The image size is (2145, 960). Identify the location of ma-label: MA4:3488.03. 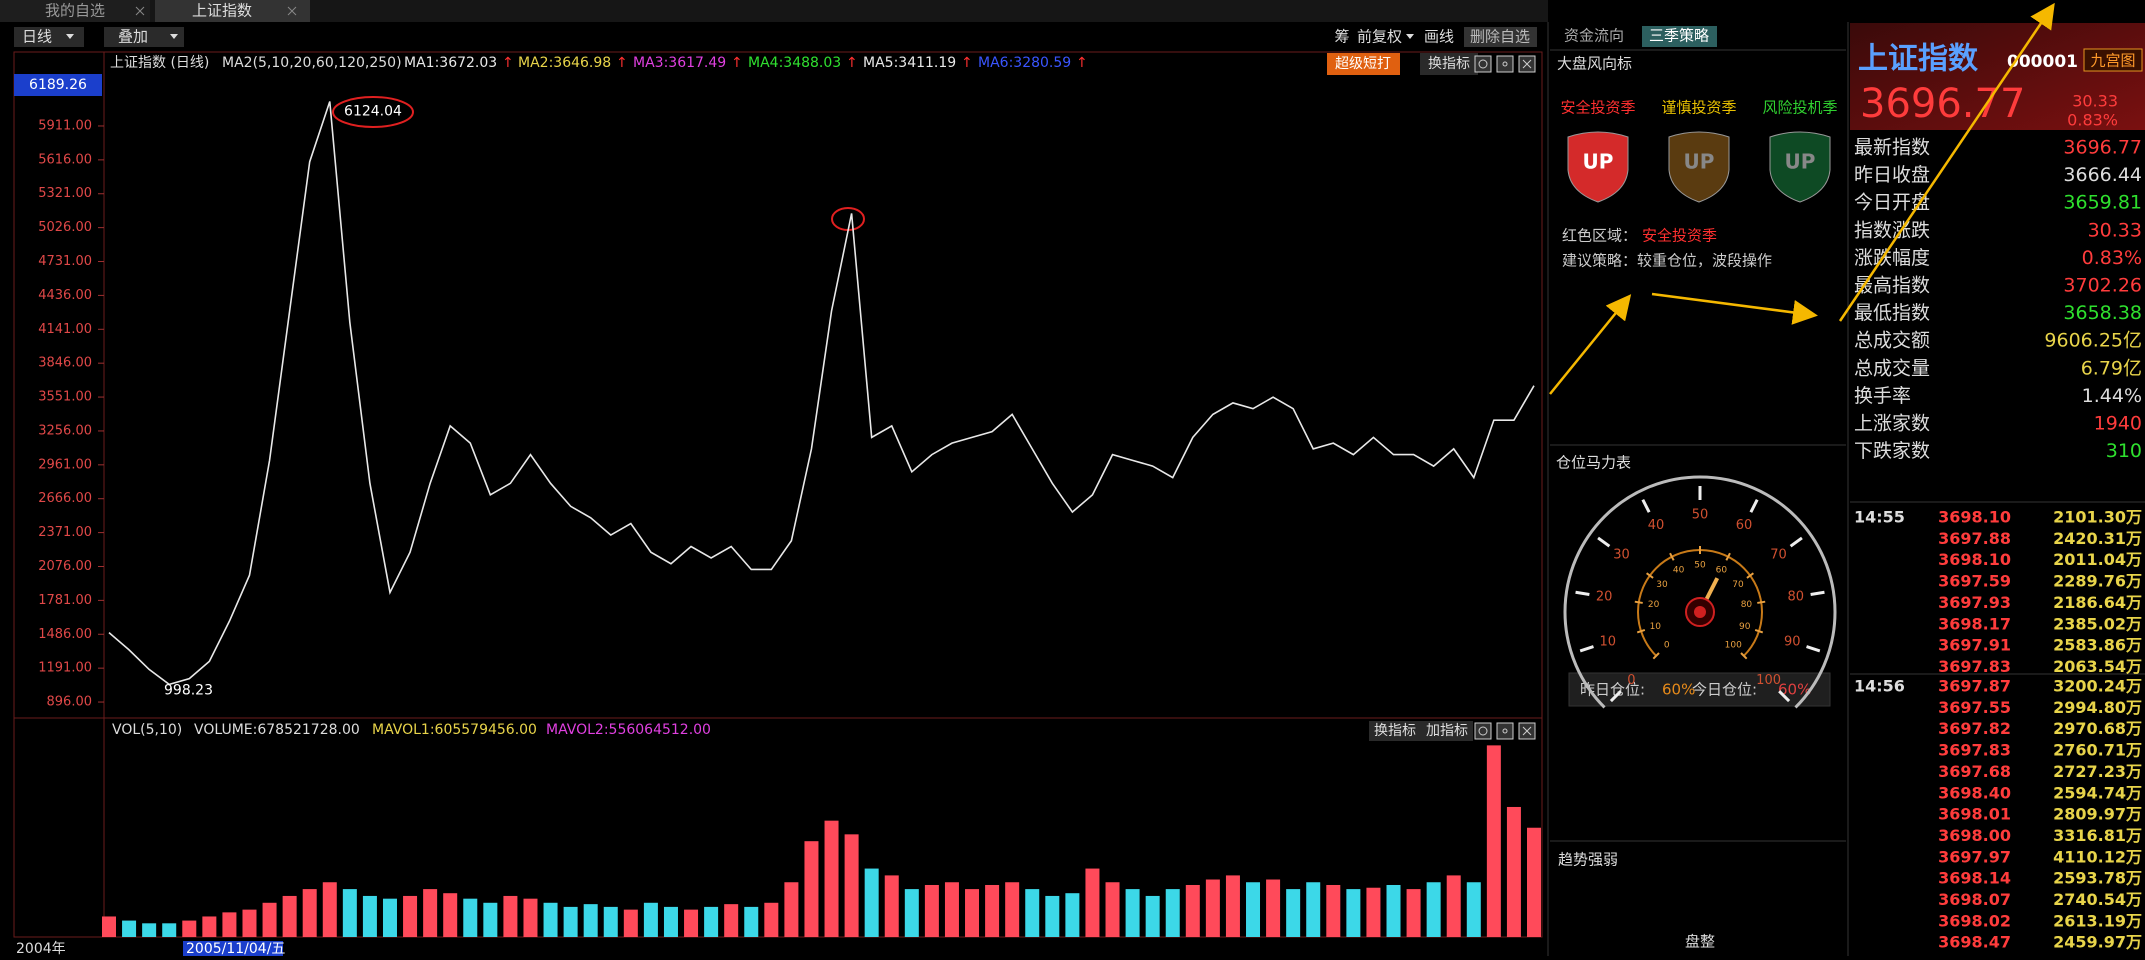
(794, 63).